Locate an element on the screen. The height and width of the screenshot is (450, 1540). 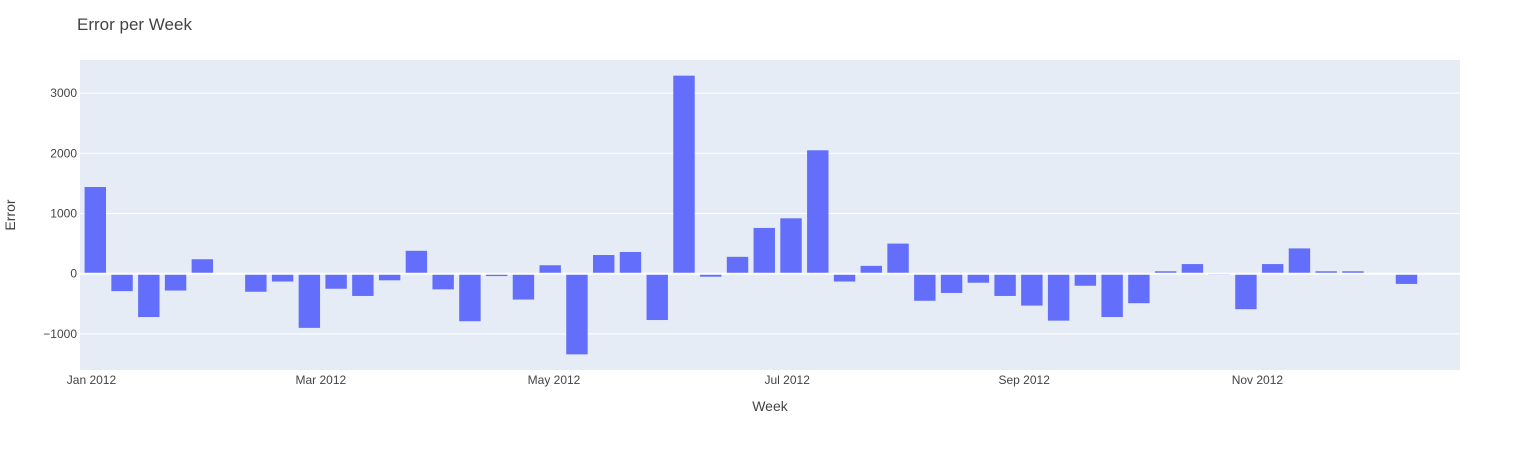
y-tick-label: 2000 is located at coordinates (63, 153).